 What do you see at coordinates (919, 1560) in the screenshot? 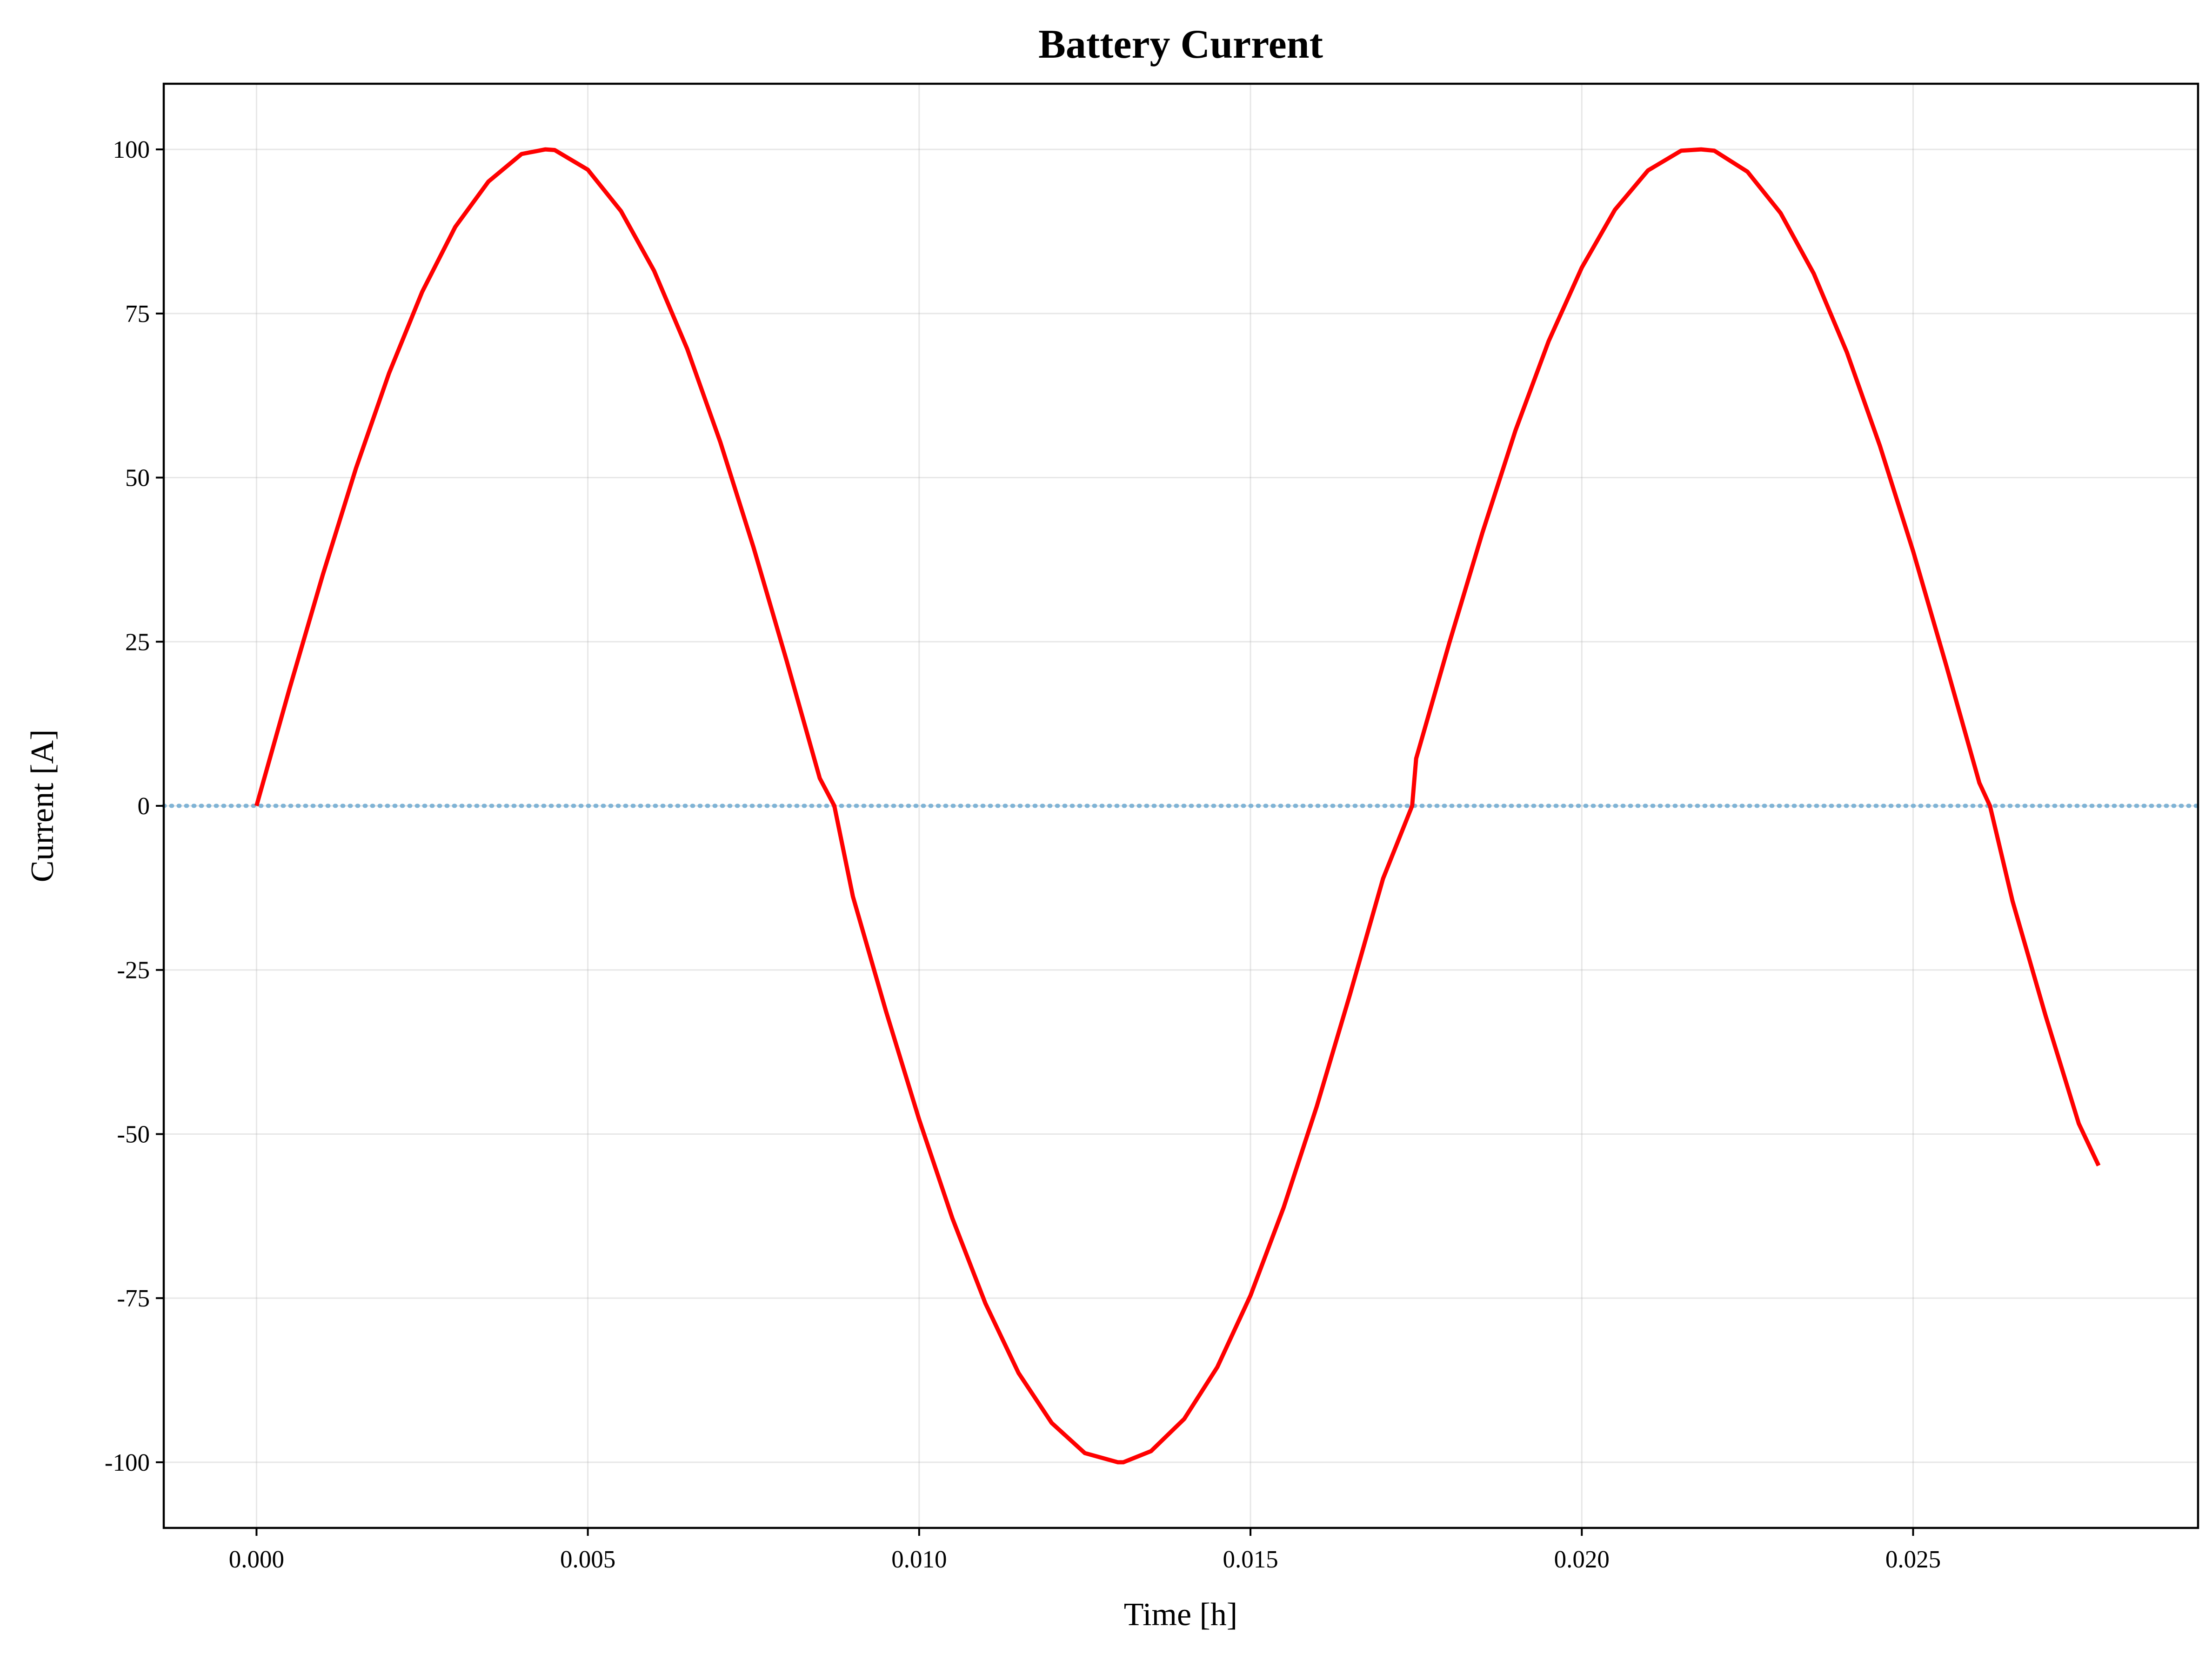
I see `x-tick-label: 0.010` at bounding box center [919, 1560].